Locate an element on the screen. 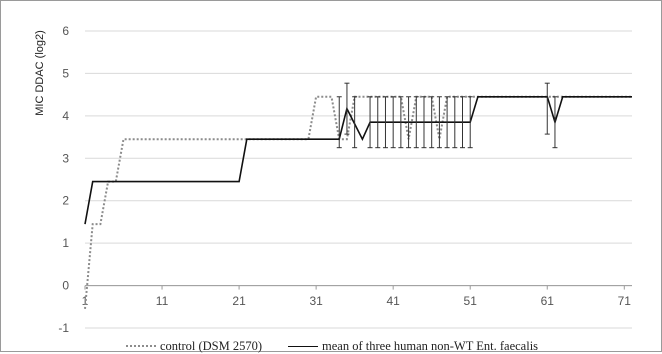 The height and width of the screenshot is (354, 662). x-tick-label-5: 51 is located at coordinates (471, 301).